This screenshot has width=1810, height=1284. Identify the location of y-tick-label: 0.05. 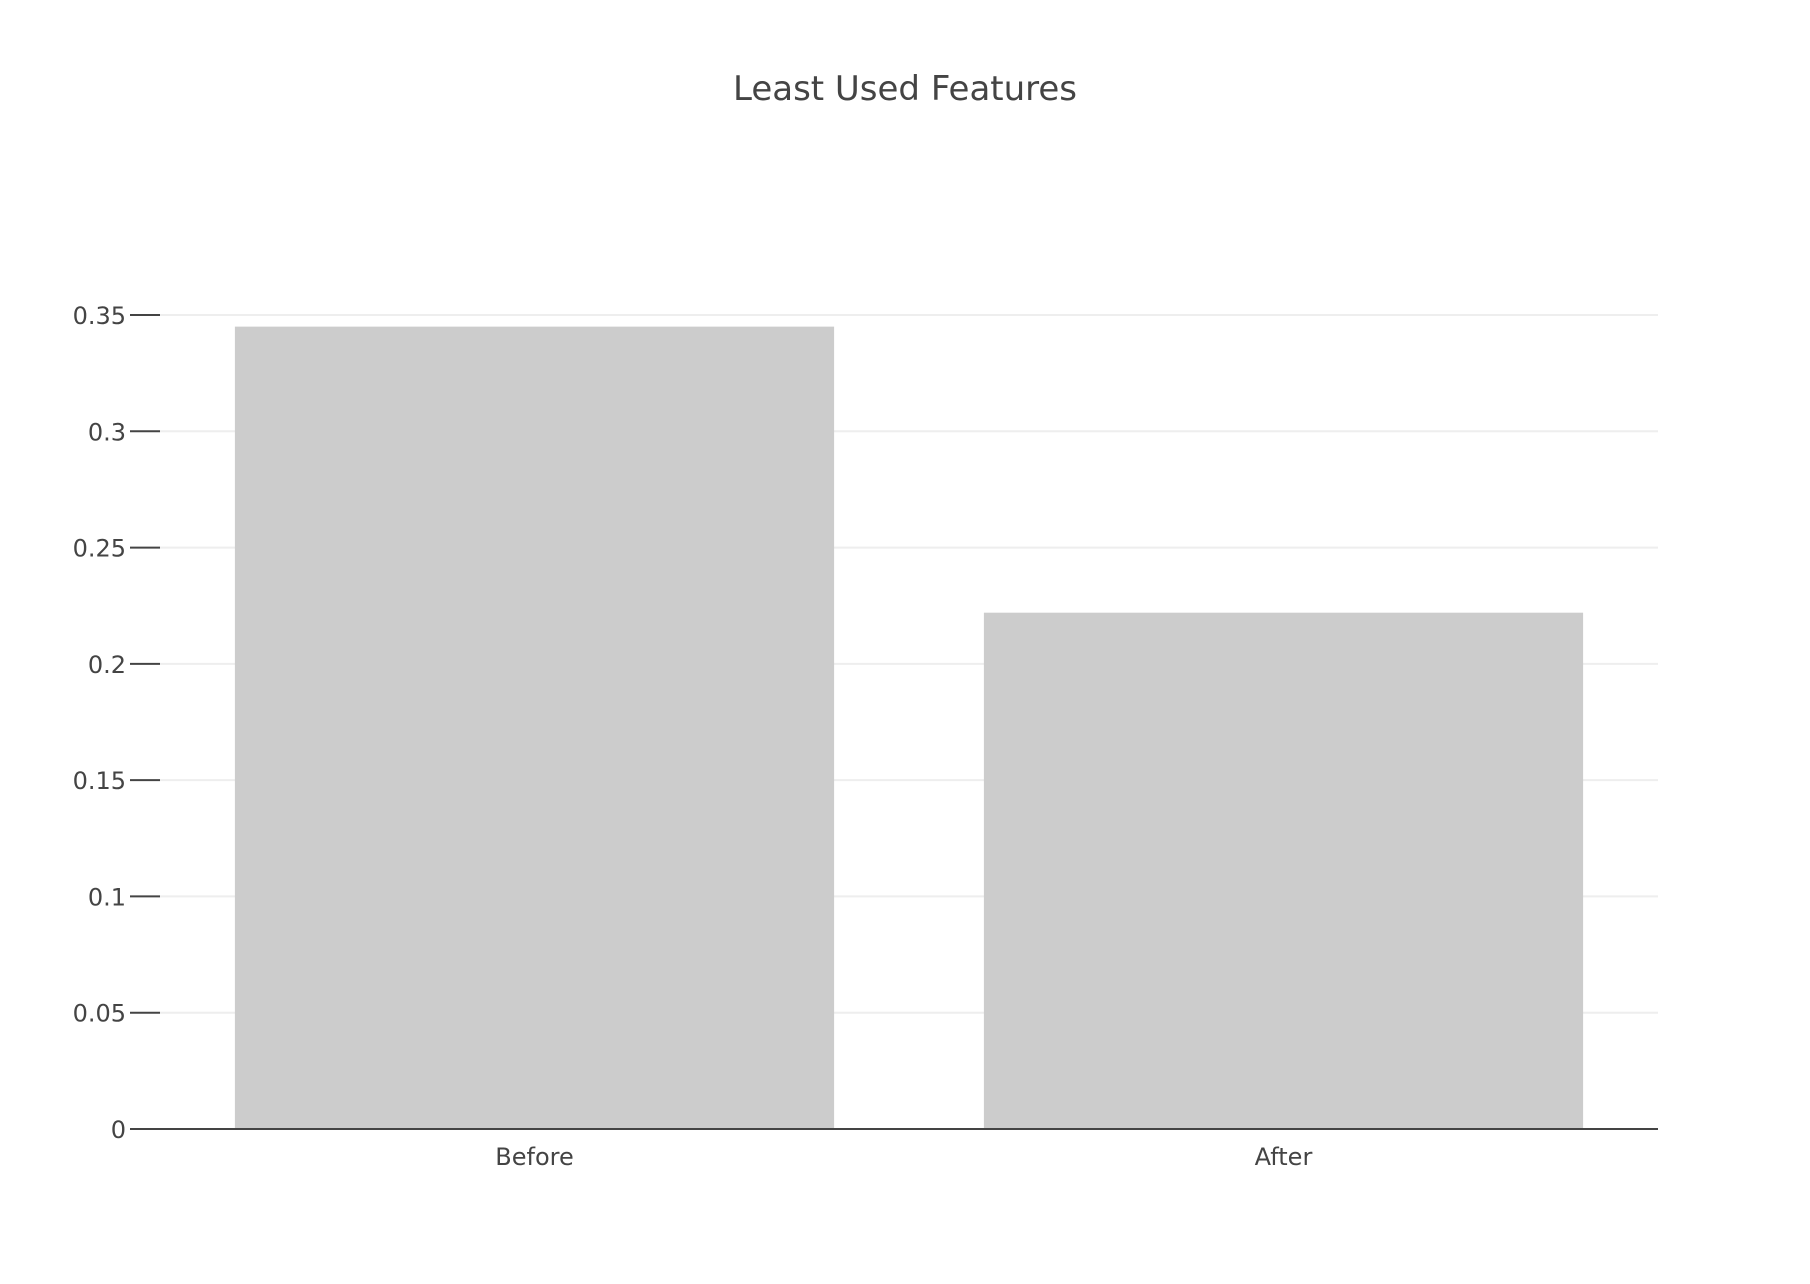
(99, 1014).